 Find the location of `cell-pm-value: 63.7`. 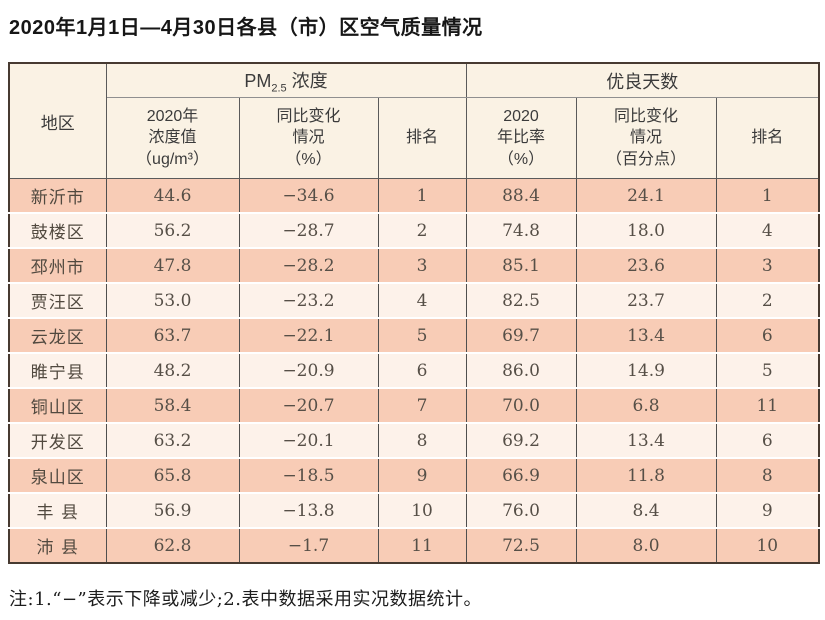

cell-pm-value: 63.7 is located at coordinates (173, 336).